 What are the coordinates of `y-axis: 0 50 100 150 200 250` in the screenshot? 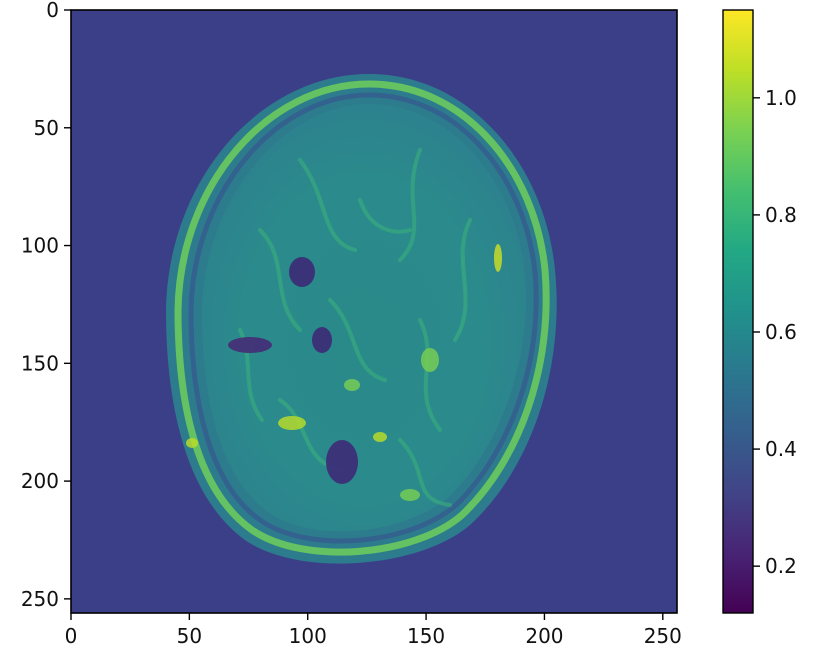 It's located at (46, 305).